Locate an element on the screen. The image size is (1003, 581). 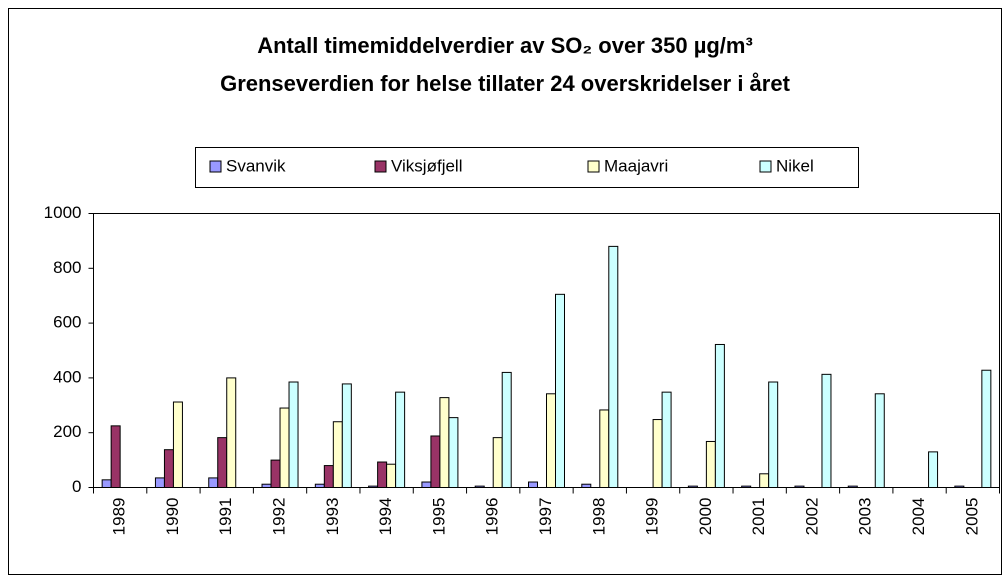
x-tick-label: 1994 is located at coordinates (385, 517).